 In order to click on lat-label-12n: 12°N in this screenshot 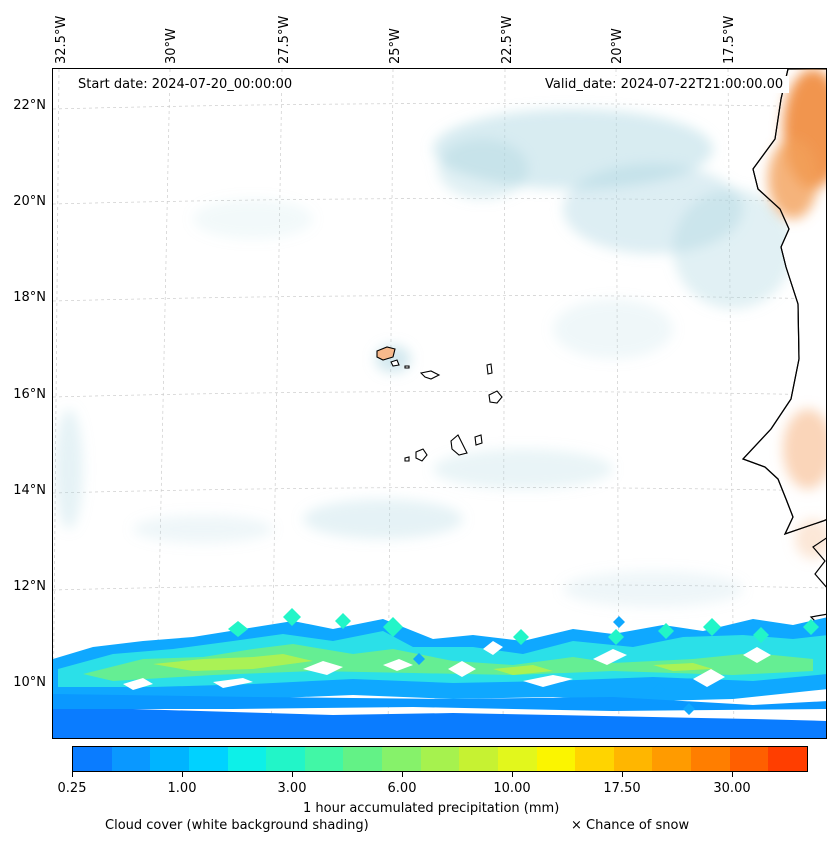, I will do `click(29, 586)`.